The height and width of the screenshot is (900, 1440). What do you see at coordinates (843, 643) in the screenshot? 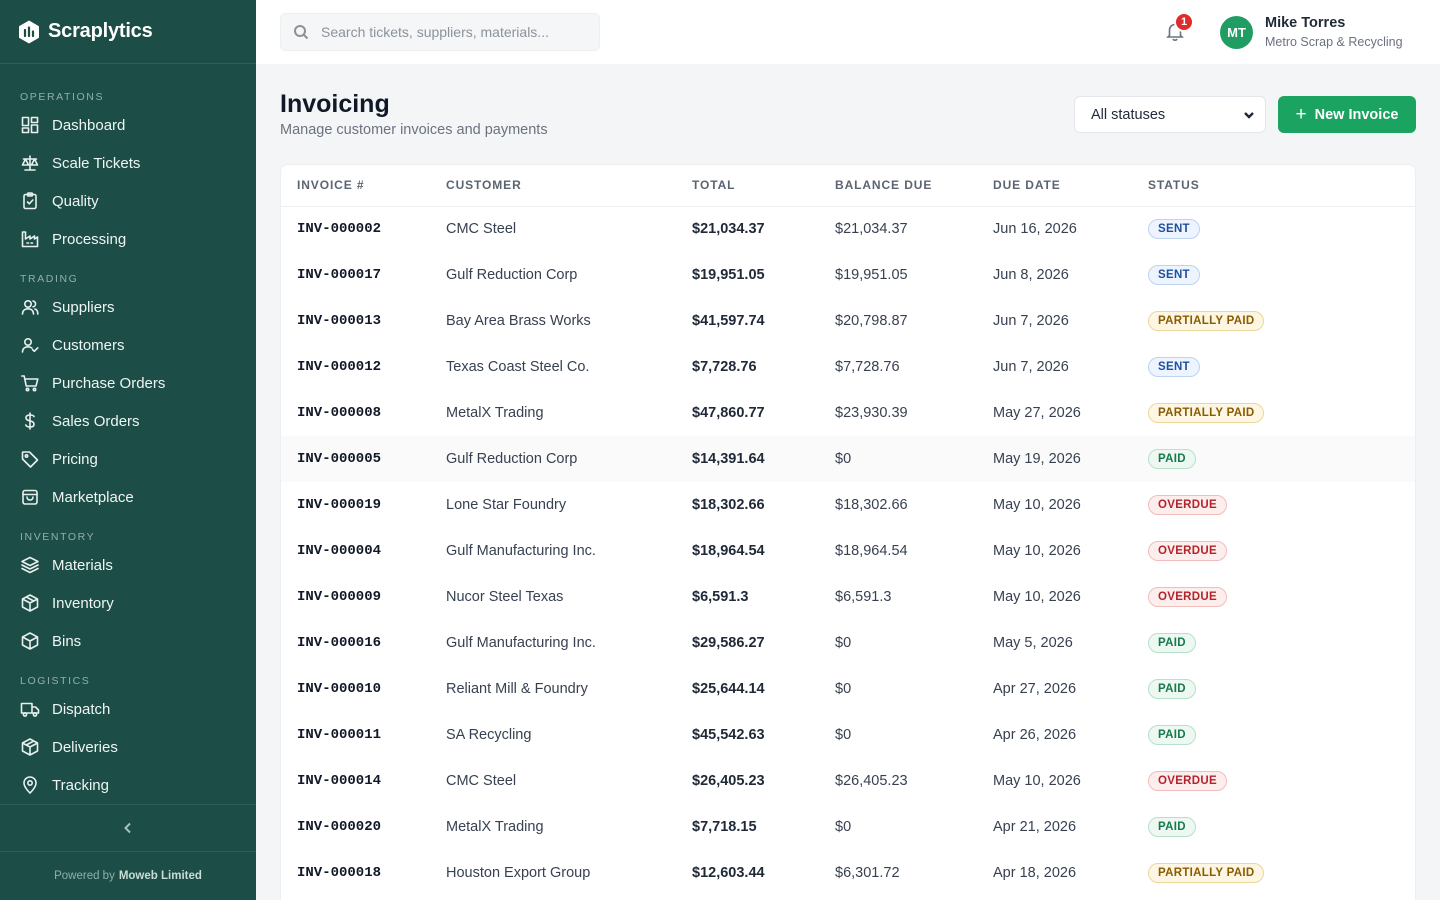
I see `balance-due: $0` at bounding box center [843, 643].